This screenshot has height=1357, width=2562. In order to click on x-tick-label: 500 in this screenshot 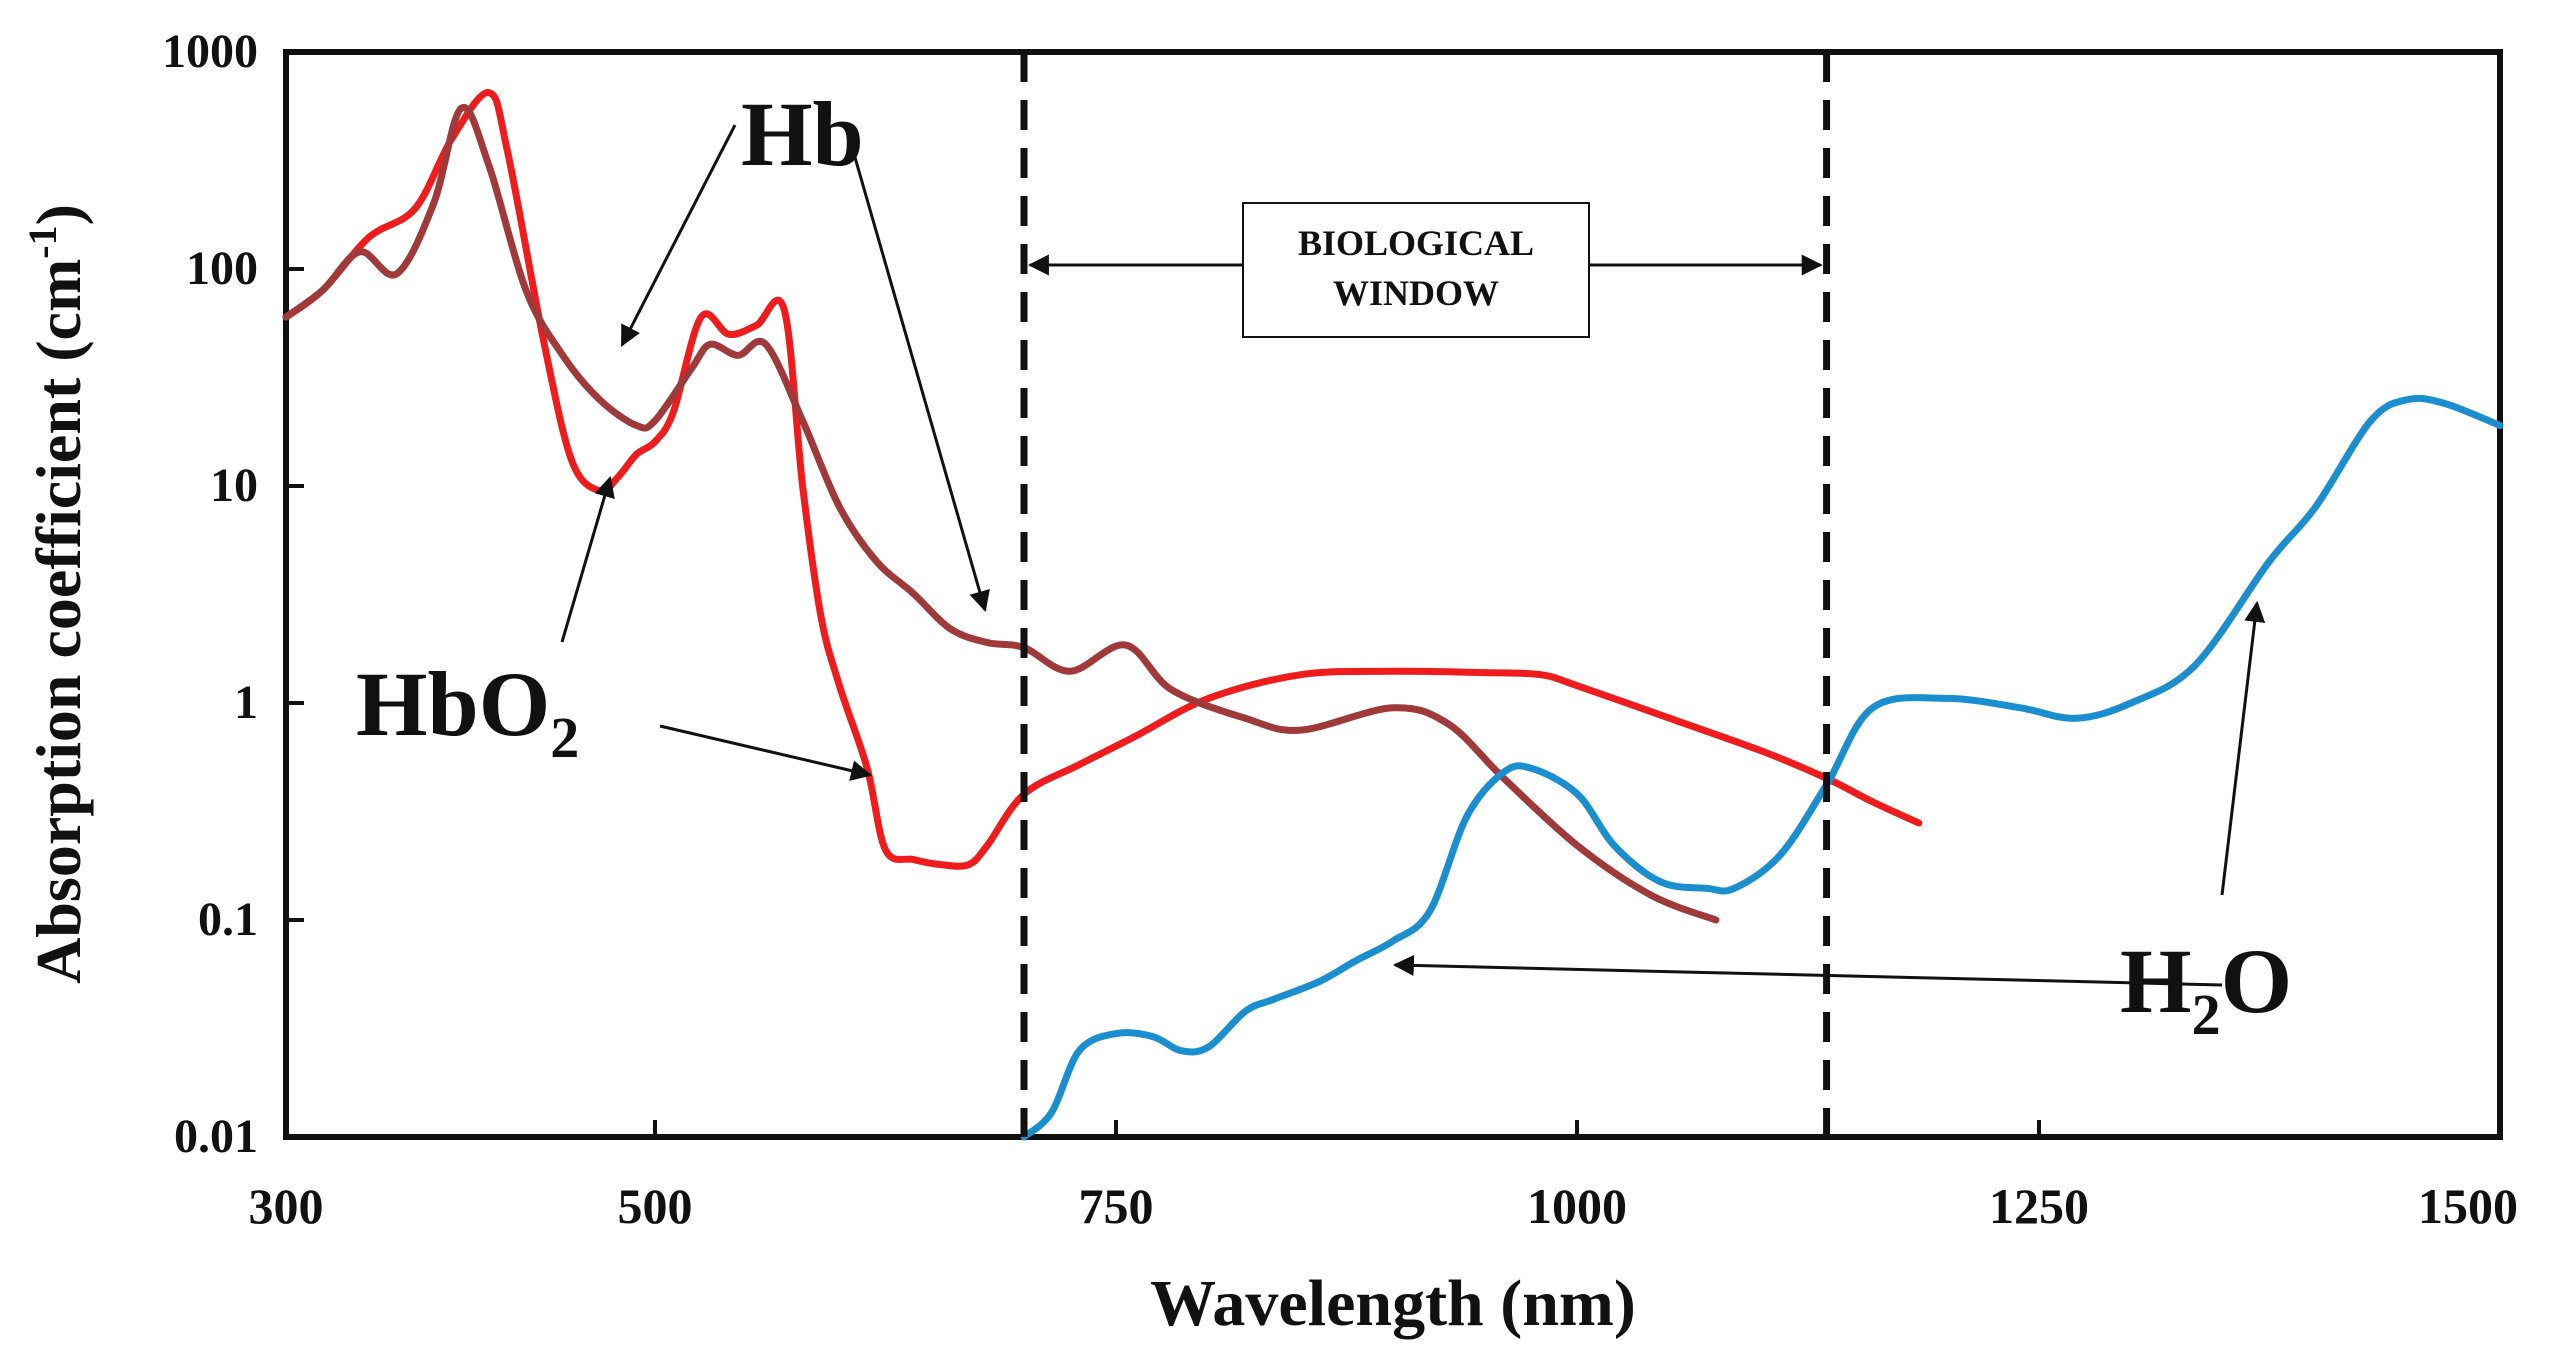, I will do `click(655, 1206)`.